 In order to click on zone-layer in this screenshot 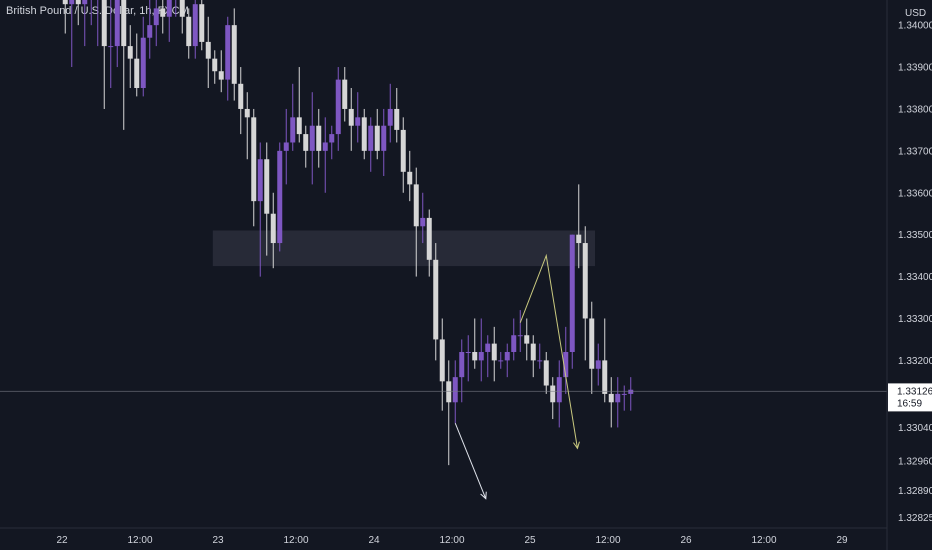, I will do `click(404, 248)`.